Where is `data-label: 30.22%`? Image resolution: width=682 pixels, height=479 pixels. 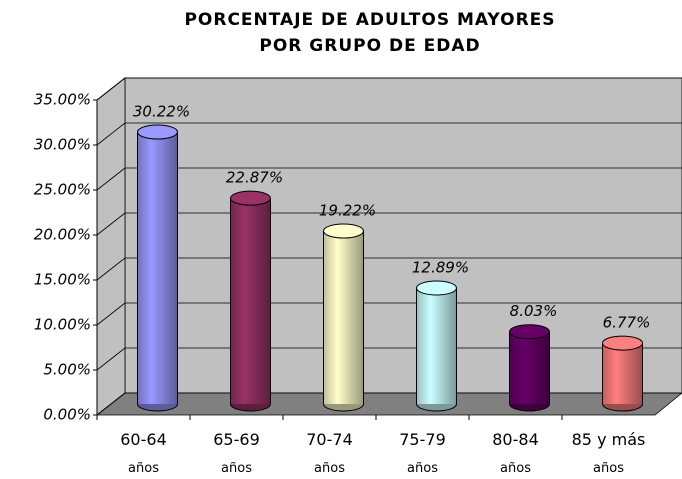
data-label: 30.22% is located at coordinates (161, 112).